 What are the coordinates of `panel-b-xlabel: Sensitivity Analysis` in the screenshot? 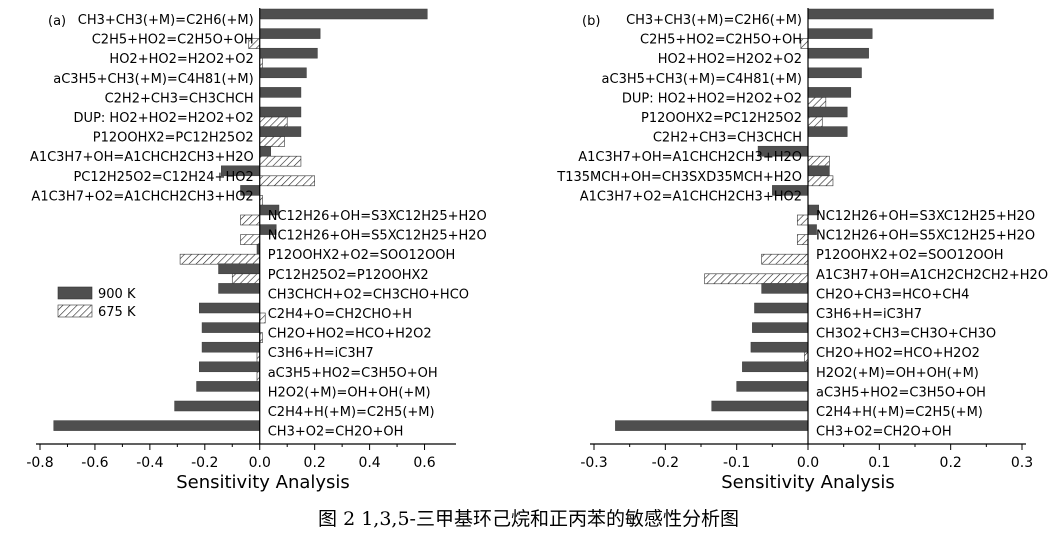 It's located at (808, 482).